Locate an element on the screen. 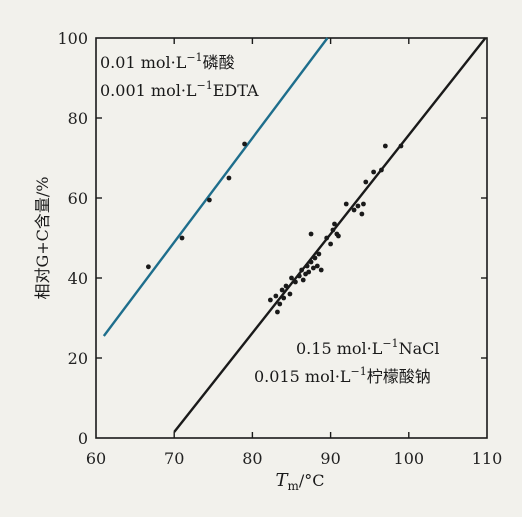 This screenshot has height=517, width=522. x-tick-label: 110 is located at coordinates (487, 458).